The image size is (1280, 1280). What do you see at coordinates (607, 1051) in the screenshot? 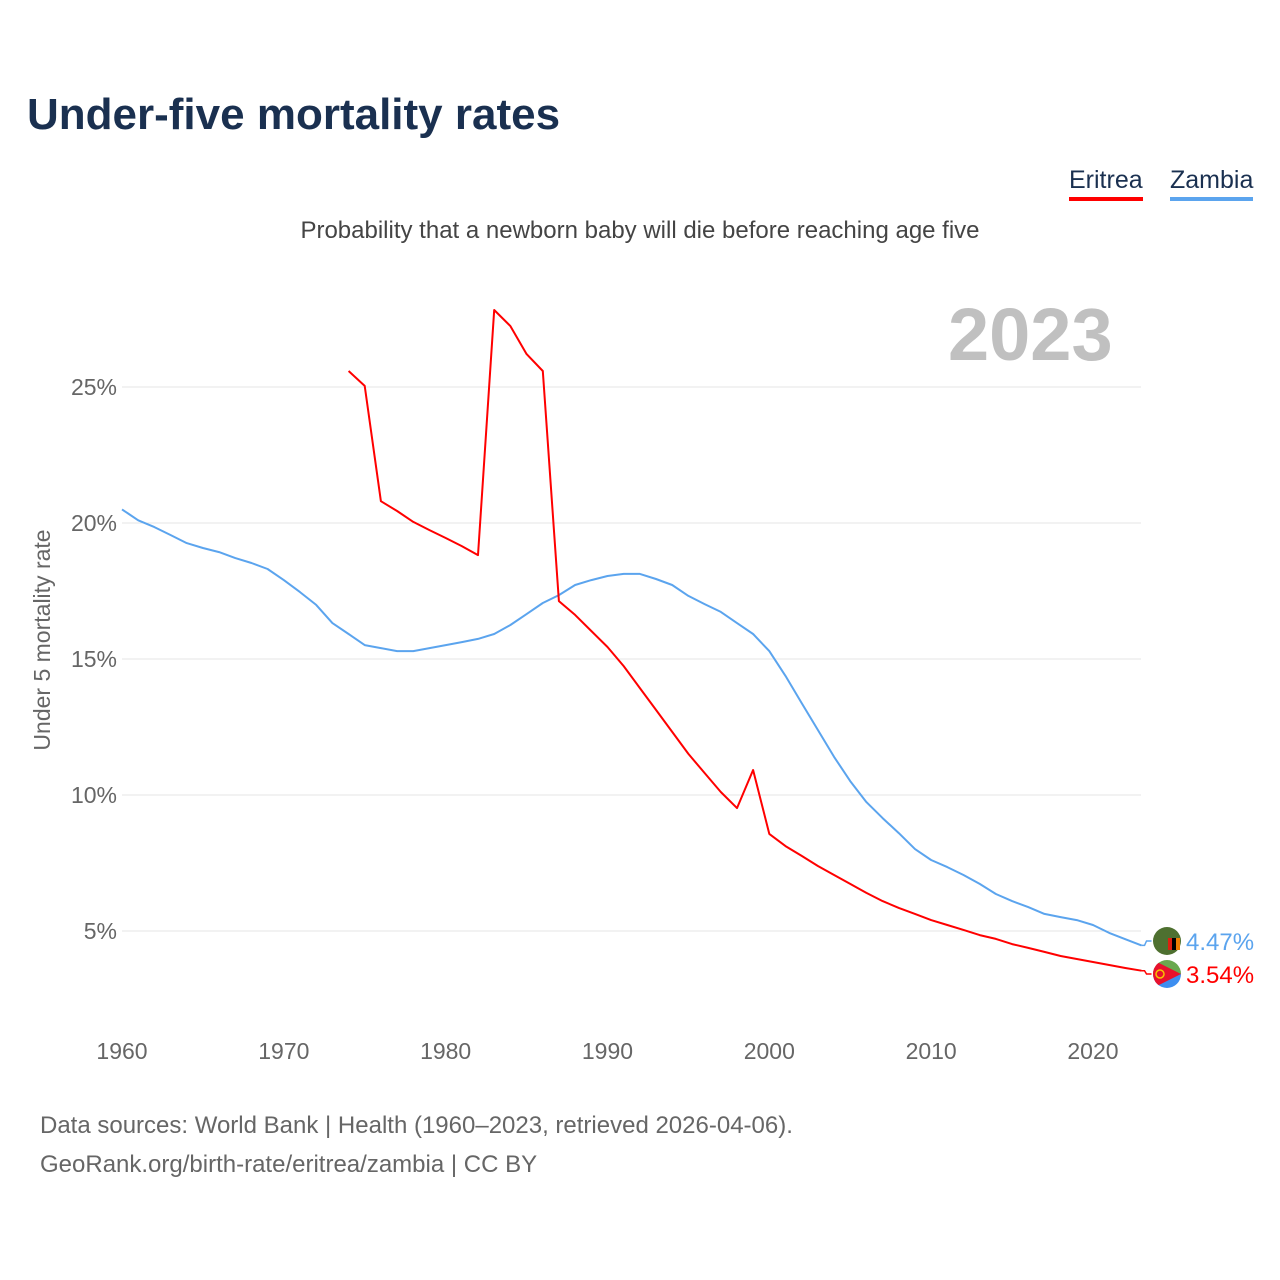
I see `x-tick-label: 1990` at bounding box center [607, 1051].